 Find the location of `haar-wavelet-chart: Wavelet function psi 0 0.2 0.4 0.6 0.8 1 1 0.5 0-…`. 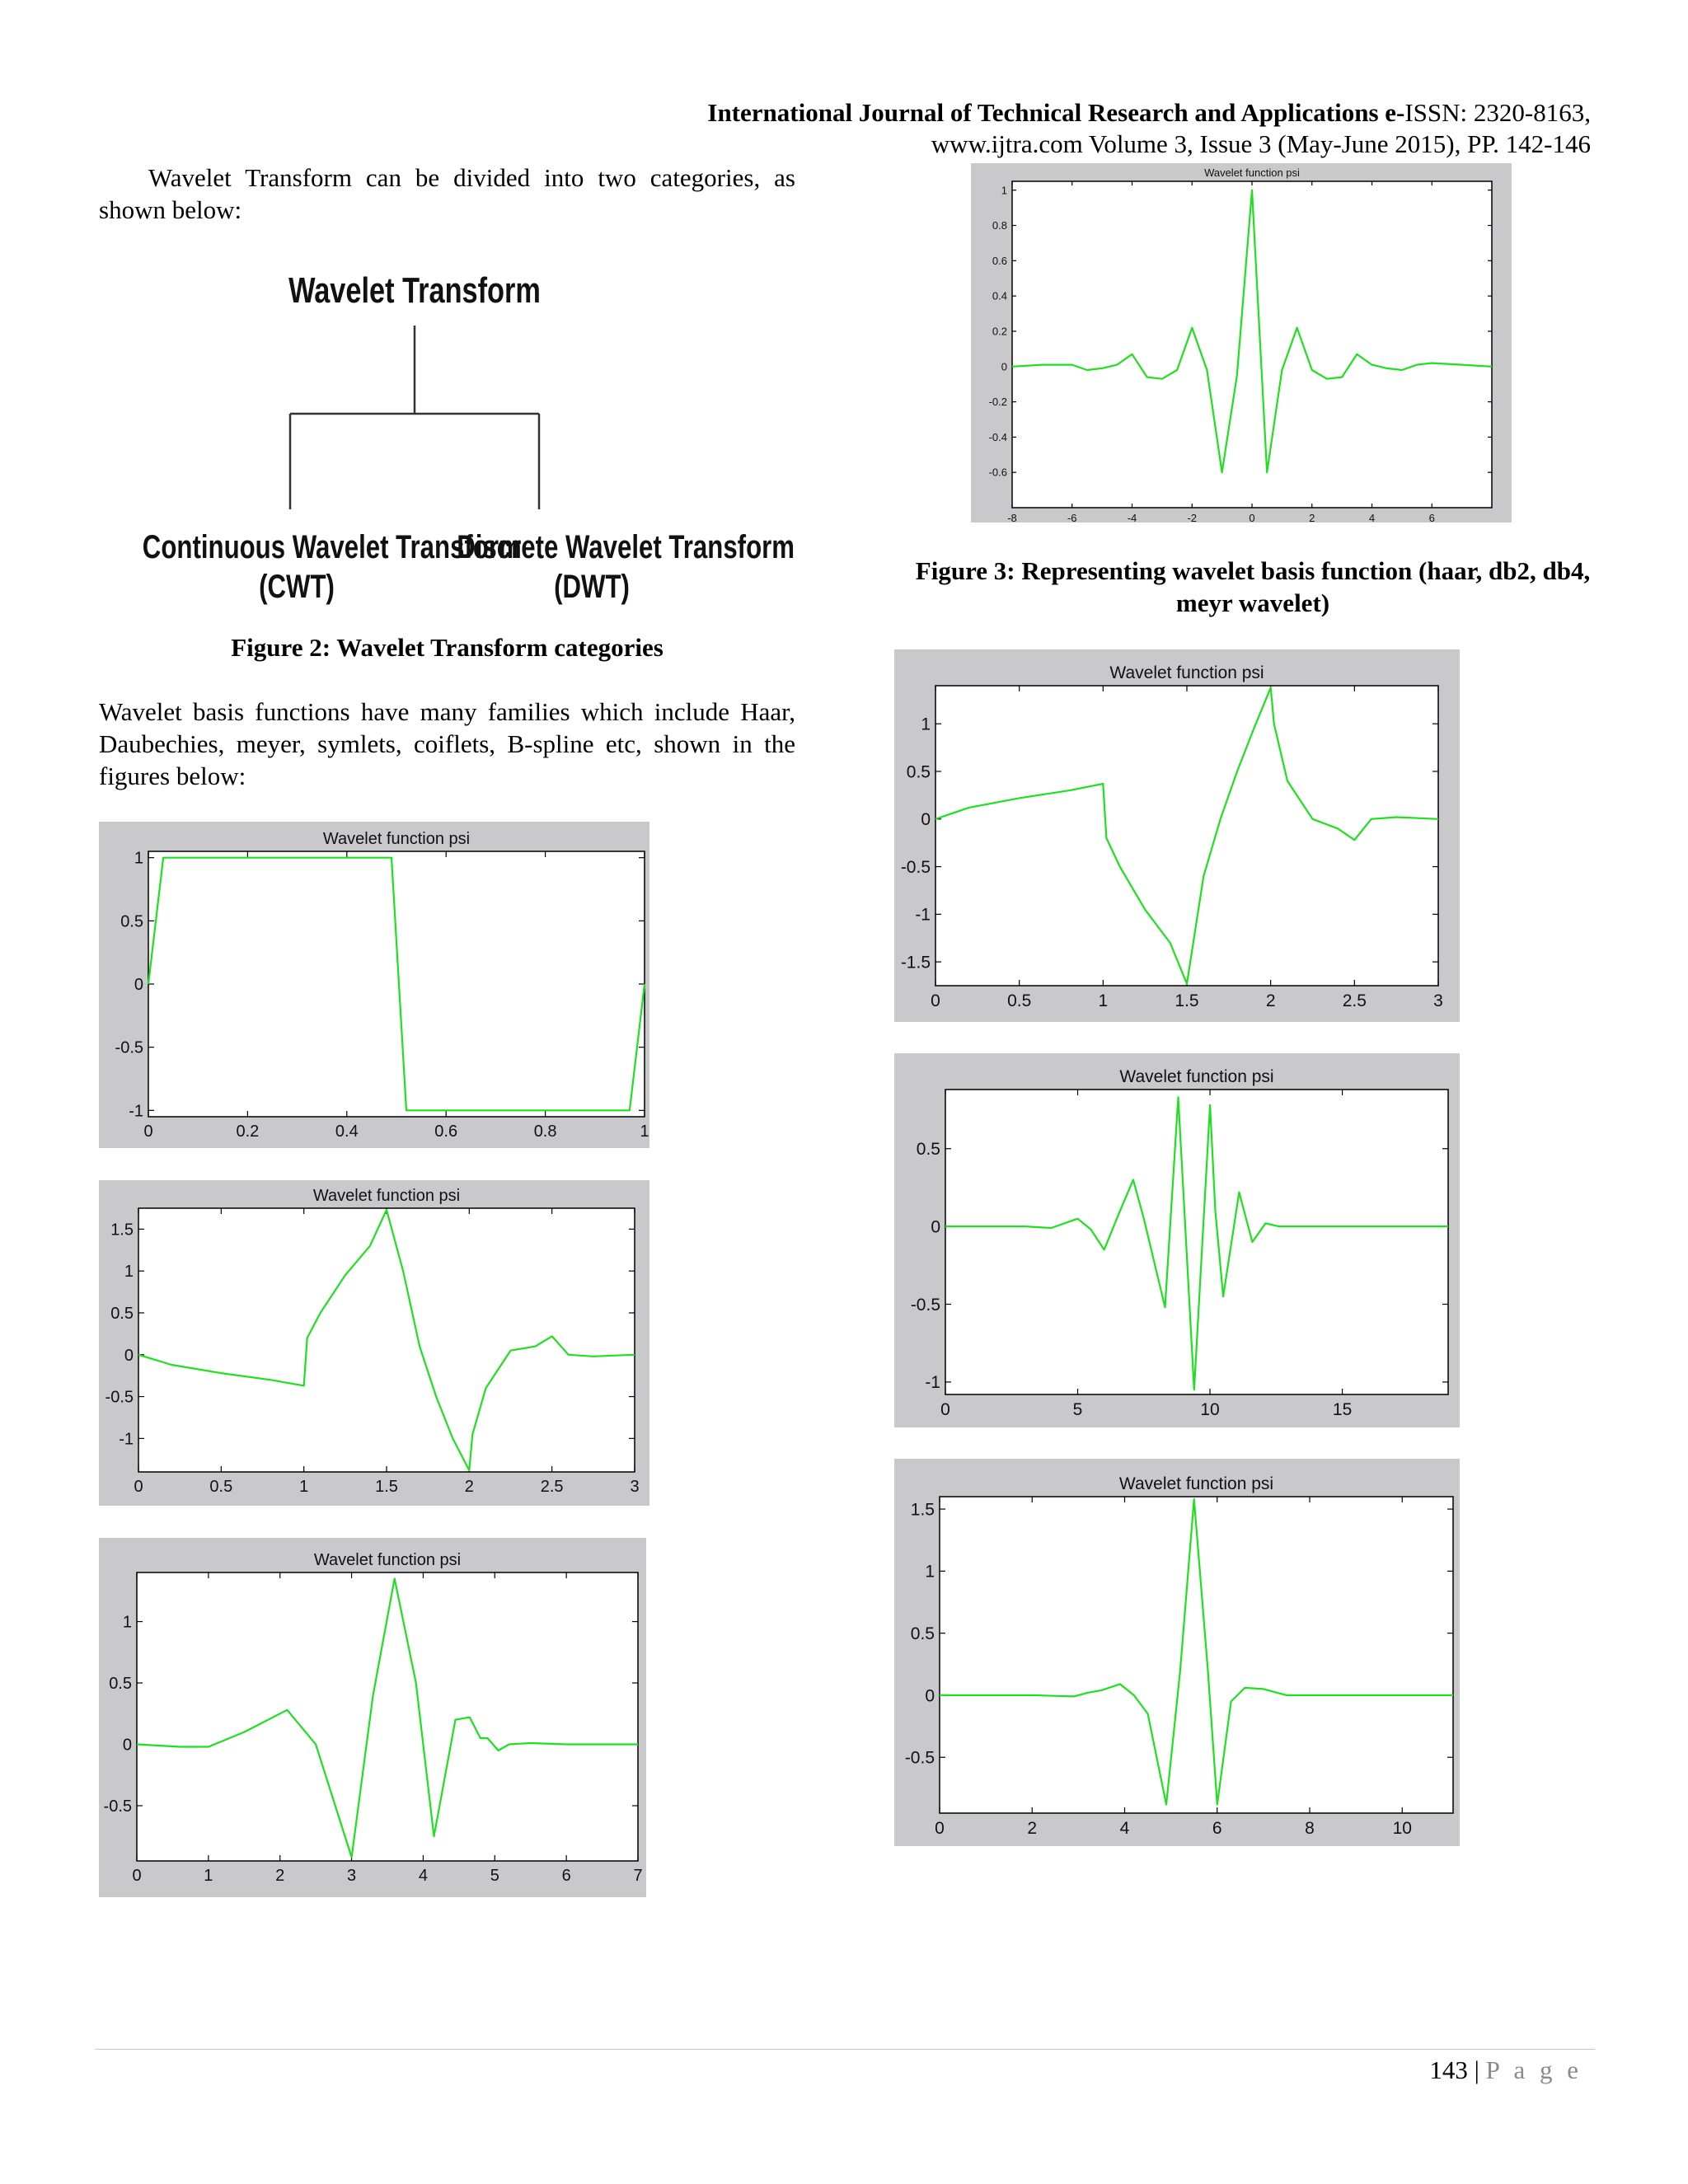

haar-wavelet-chart: Wavelet function psi 0 0.2 0.4 0.6 0.8 1 1 0.5 0-… is located at coordinates (374, 985).